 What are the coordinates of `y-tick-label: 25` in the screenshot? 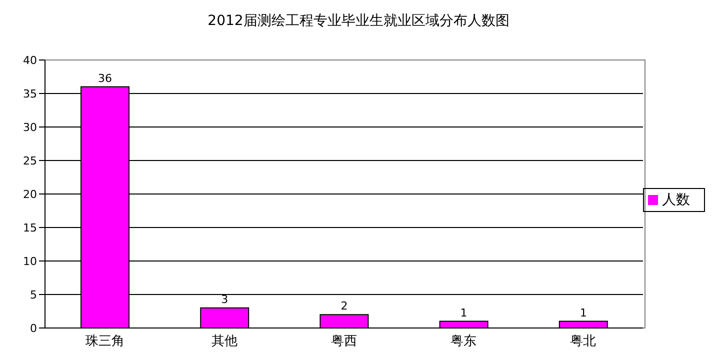 It's located at (30, 161).